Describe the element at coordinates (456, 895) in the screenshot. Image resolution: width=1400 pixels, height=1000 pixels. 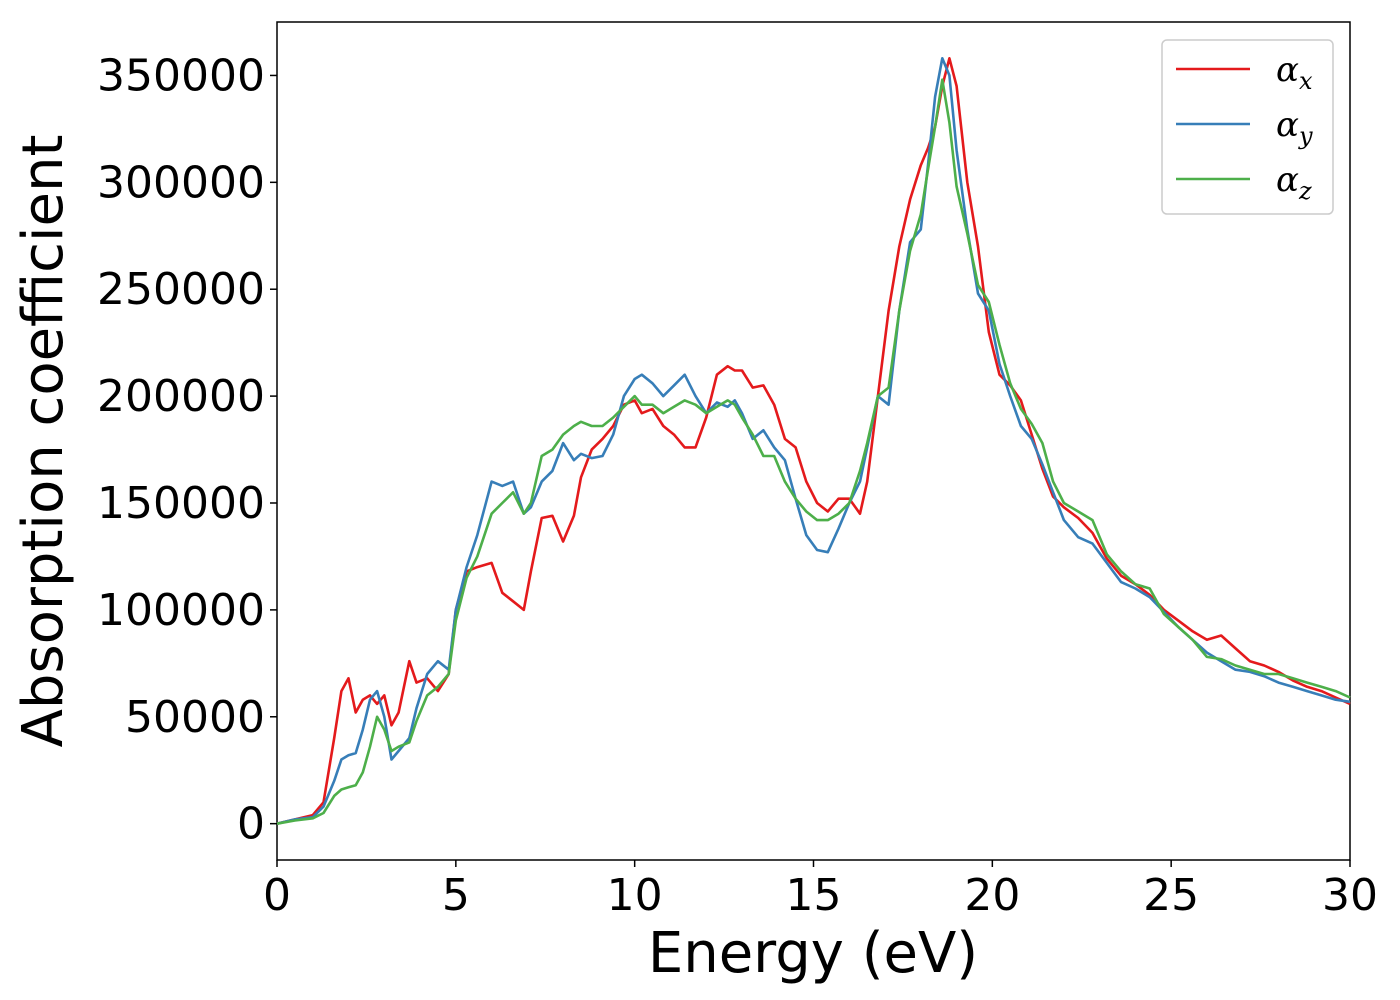
I see `x-tick-label: 5` at that location.